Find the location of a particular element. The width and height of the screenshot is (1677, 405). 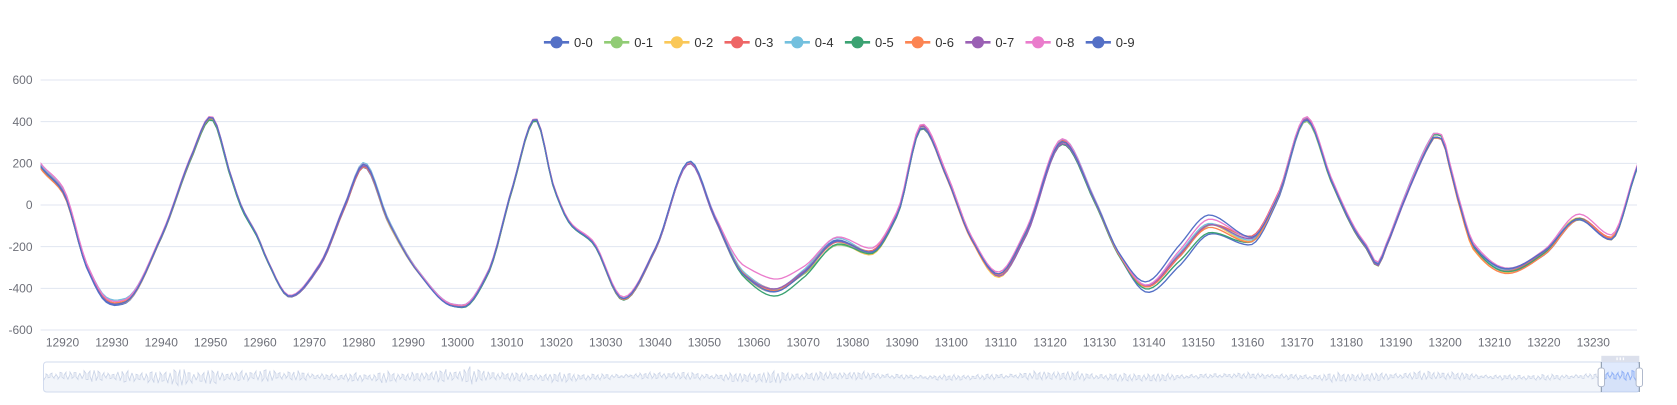

svg-text: 13090 is located at coordinates (902, 343).